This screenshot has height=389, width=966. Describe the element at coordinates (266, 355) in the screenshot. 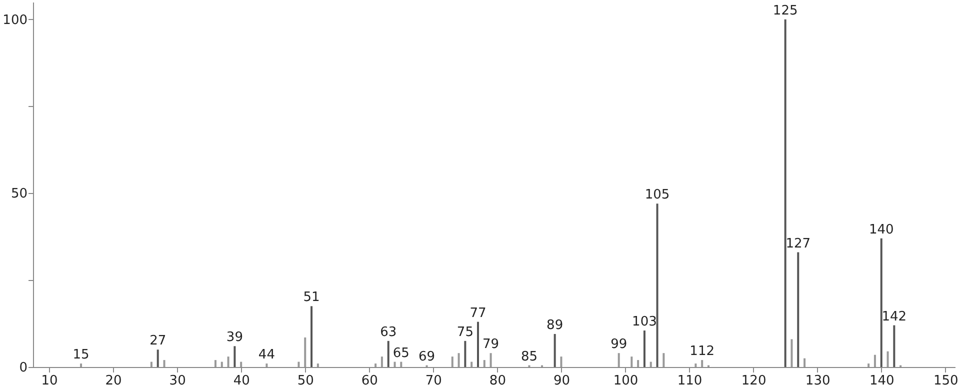

I see `annotation: 44` at that location.